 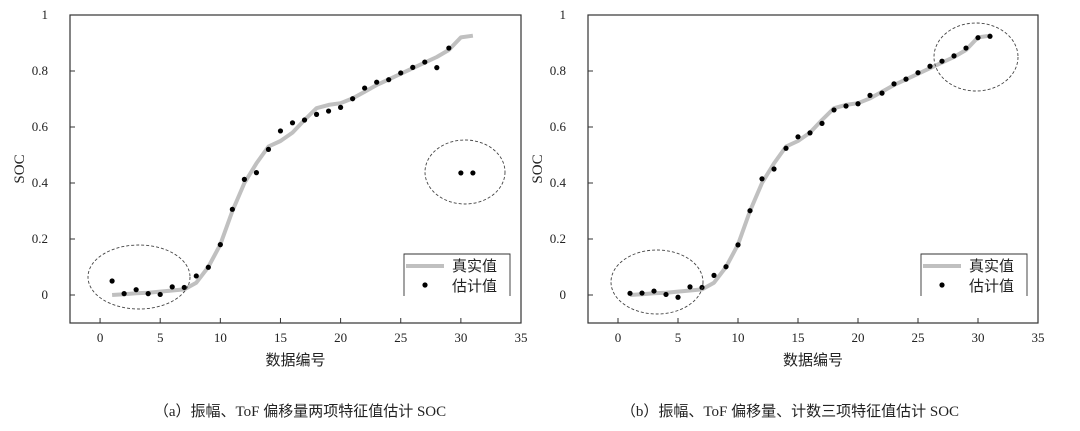 What do you see at coordinates (738, 337) in the screenshot?
I see `x-tick-label: 10` at bounding box center [738, 337].